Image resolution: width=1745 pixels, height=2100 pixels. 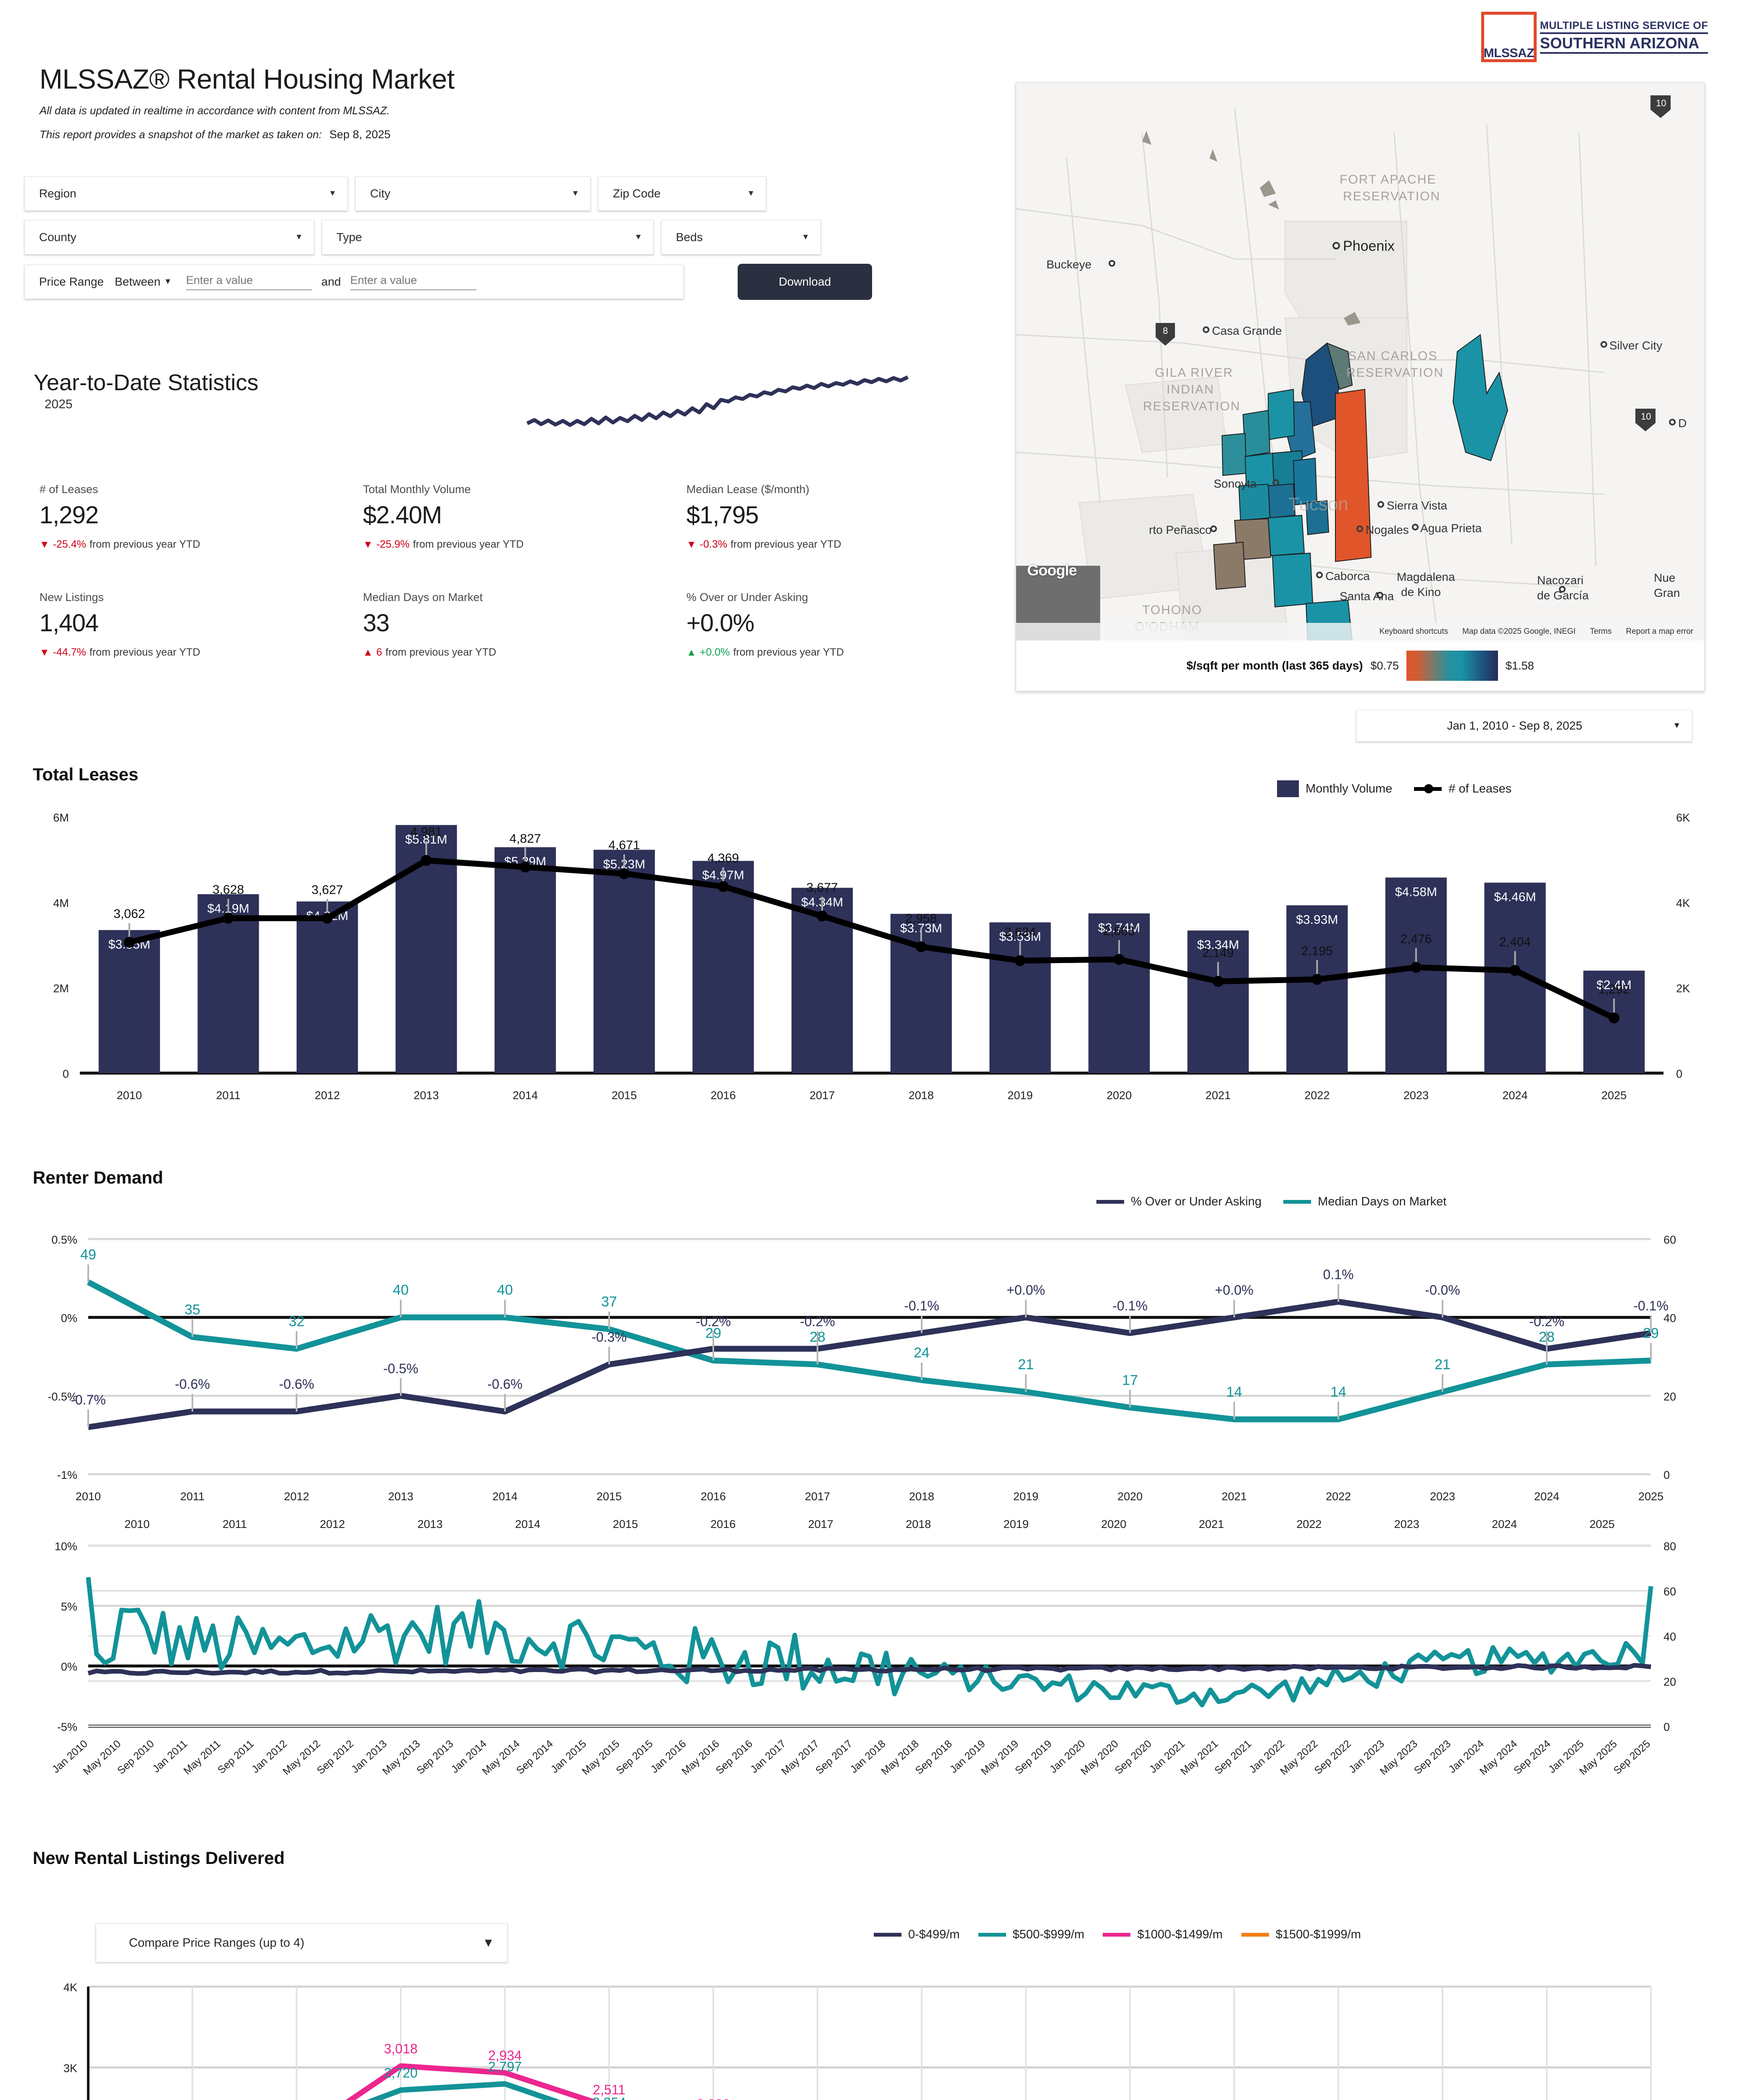 What do you see at coordinates (1413, 631) in the screenshot?
I see `keyboard-shortcuts-link: Keyboard shortcuts` at bounding box center [1413, 631].